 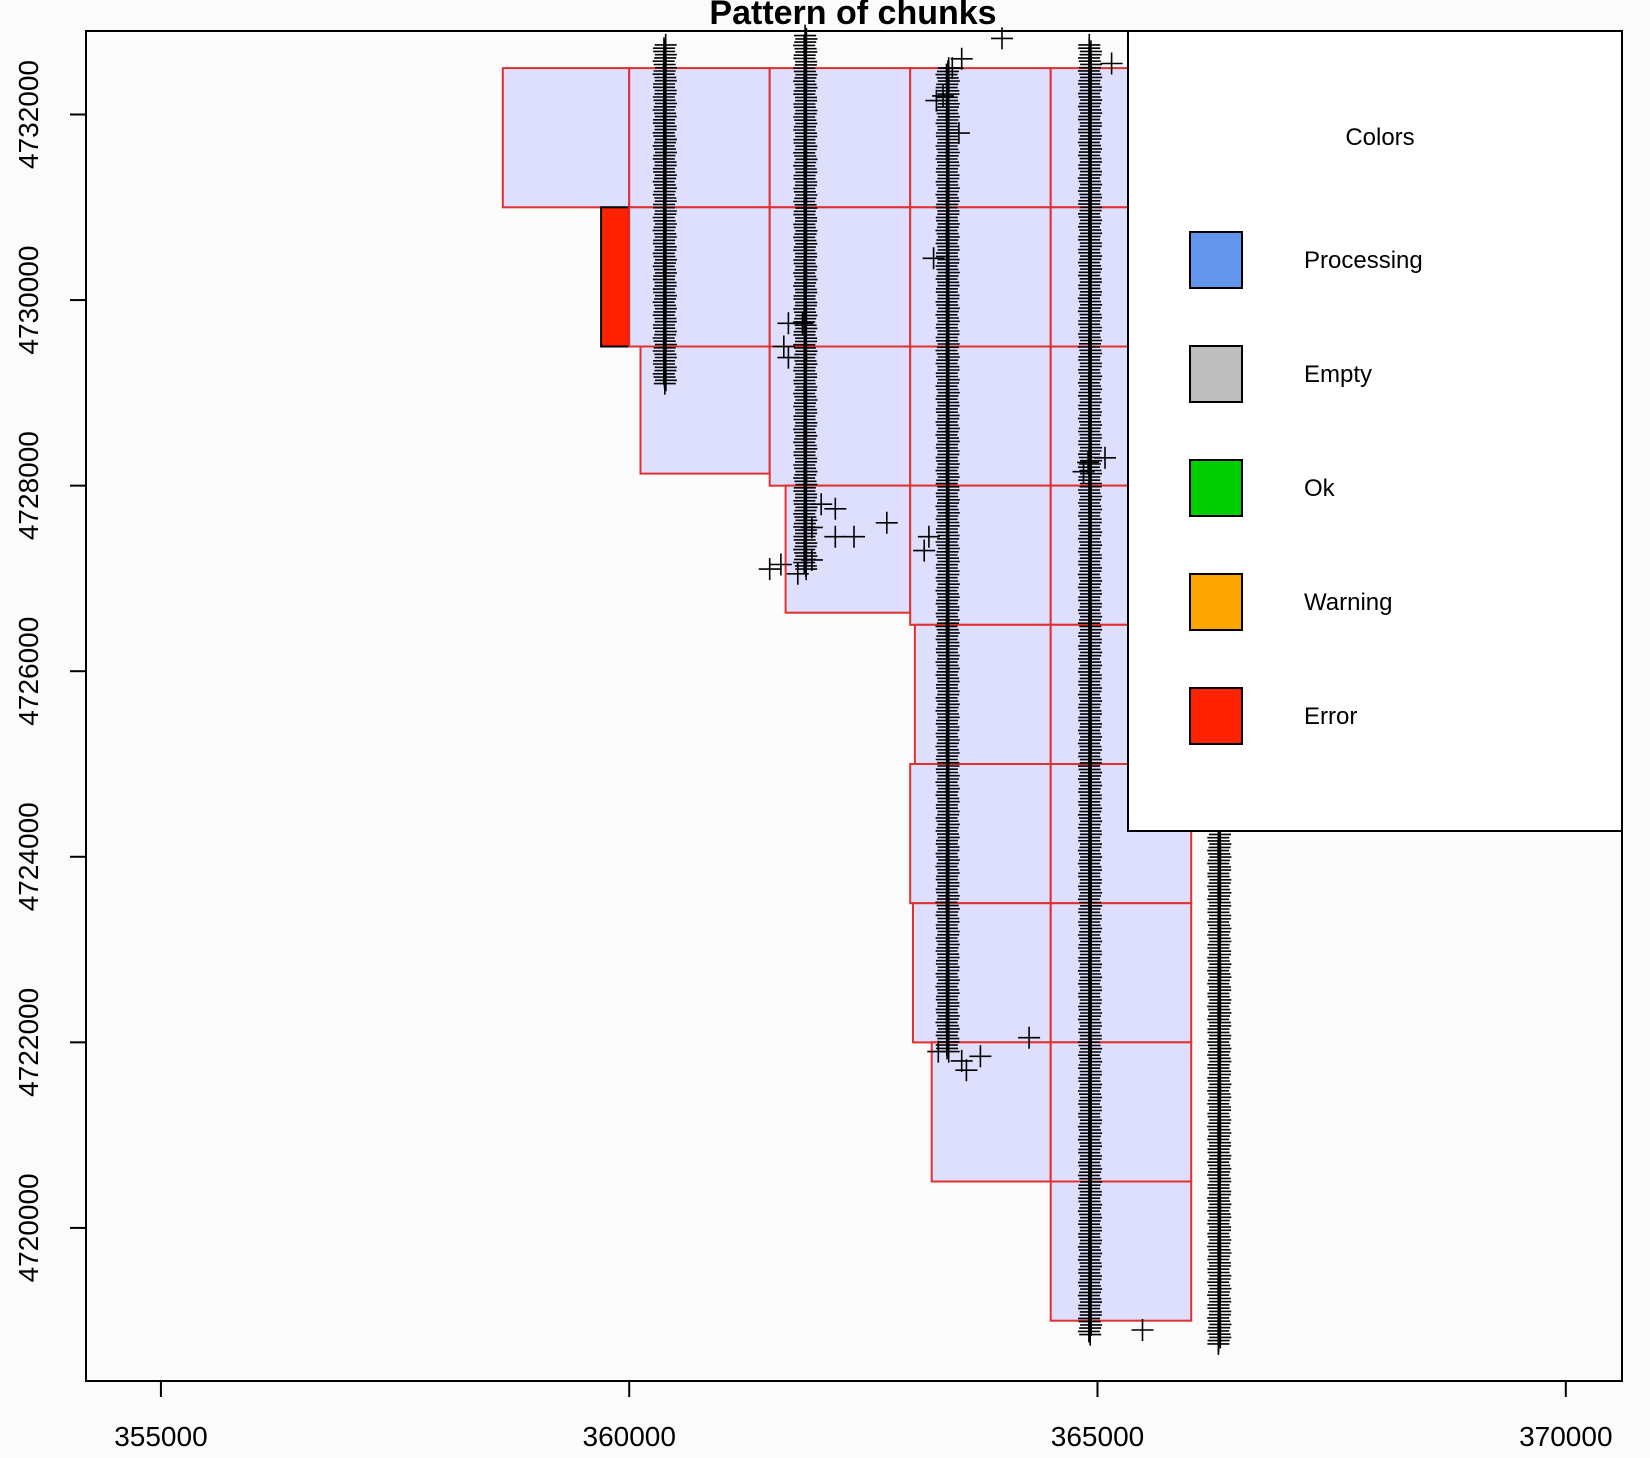 What do you see at coordinates (1363, 260) in the screenshot?
I see `legend-label-processing: Processing` at bounding box center [1363, 260].